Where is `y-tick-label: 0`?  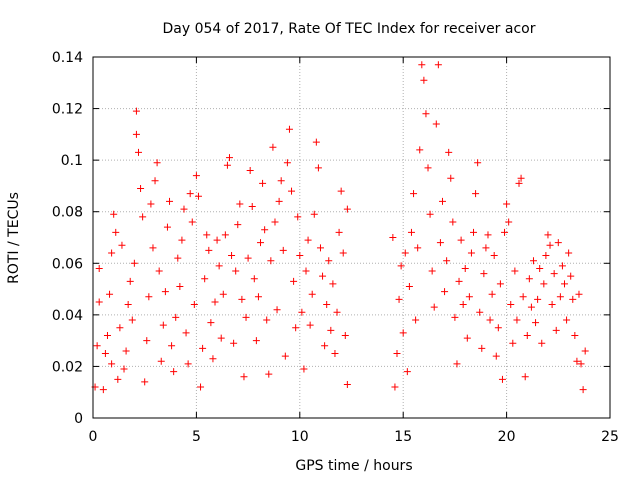
y-tick-label: 0 is located at coordinates (78, 419).